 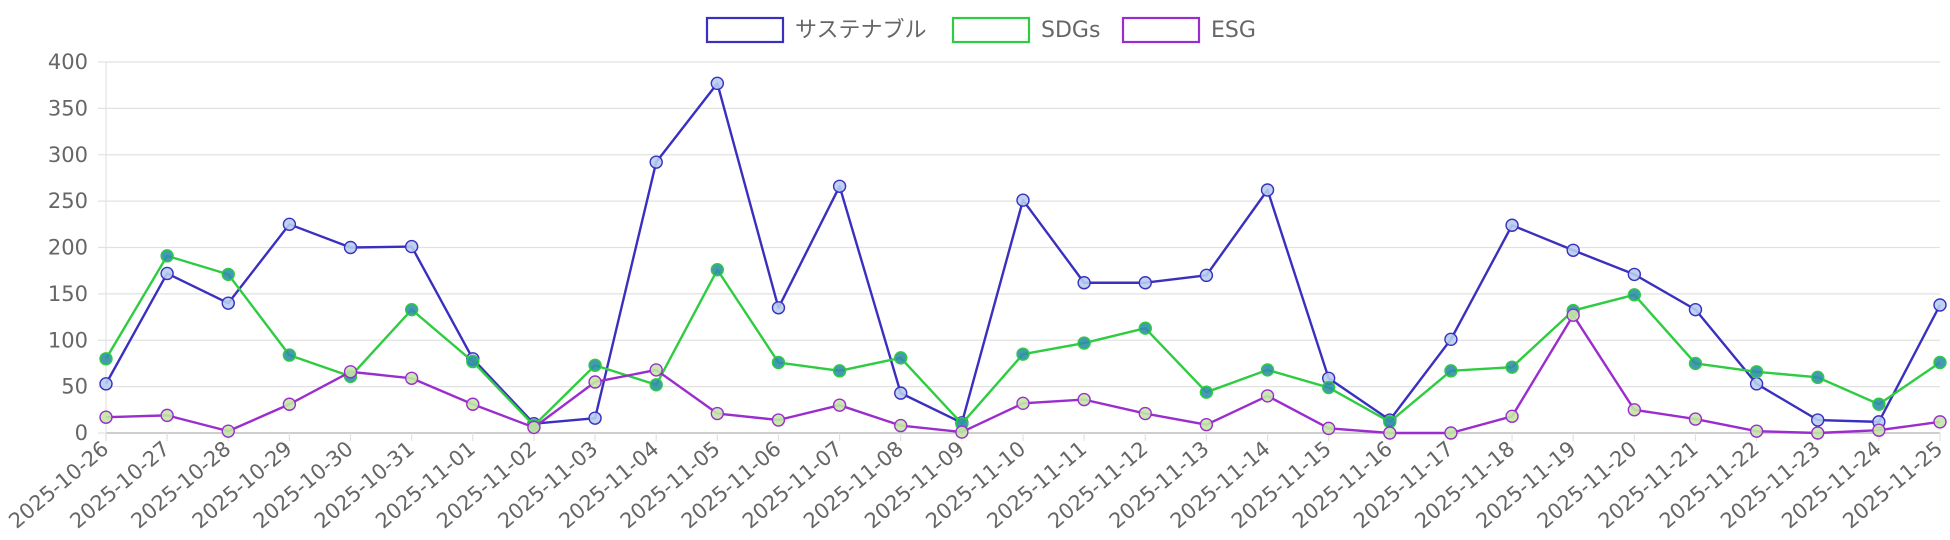 I want to click on legend-item-1: SDGs, so click(x=1025, y=30).